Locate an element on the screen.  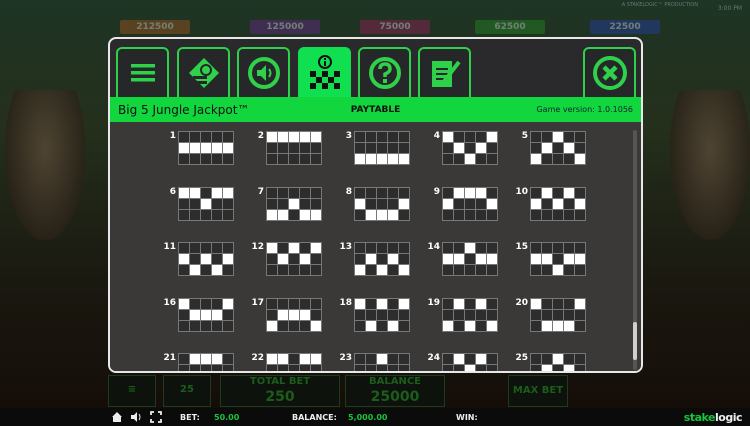
game-version: Game version: 1.0.1056 is located at coordinates (585, 109).